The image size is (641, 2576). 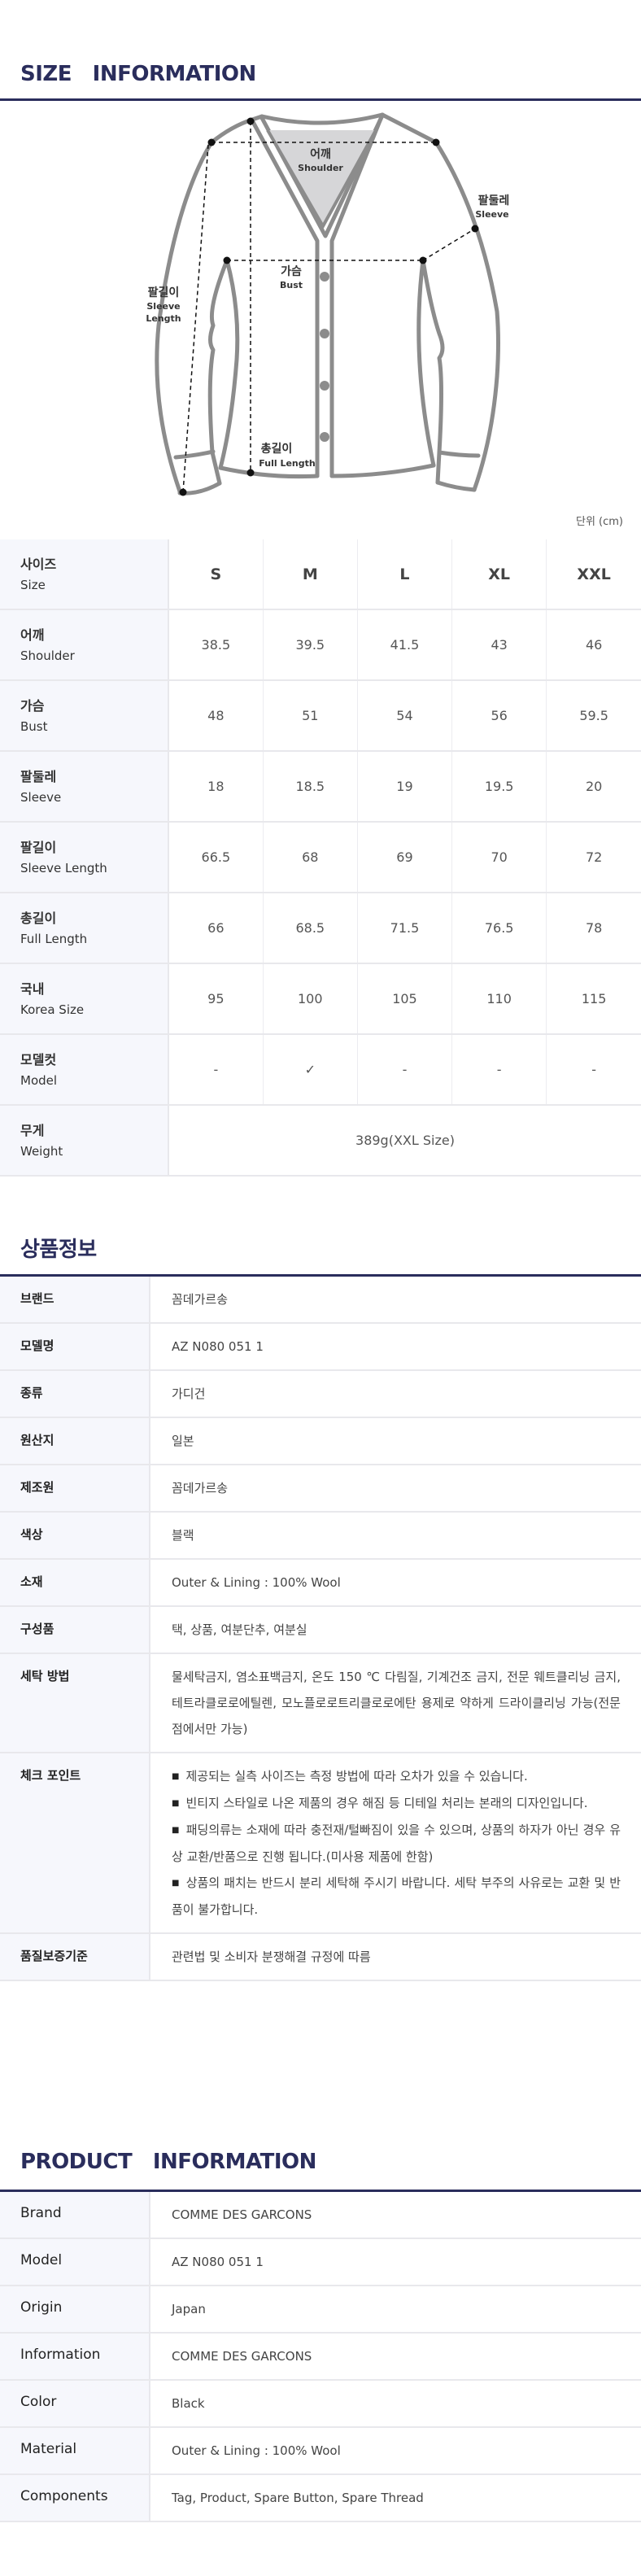 What do you see at coordinates (310, 928) in the screenshot?
I see `size-value-m: 68.5` at bounding box center [310, 928].